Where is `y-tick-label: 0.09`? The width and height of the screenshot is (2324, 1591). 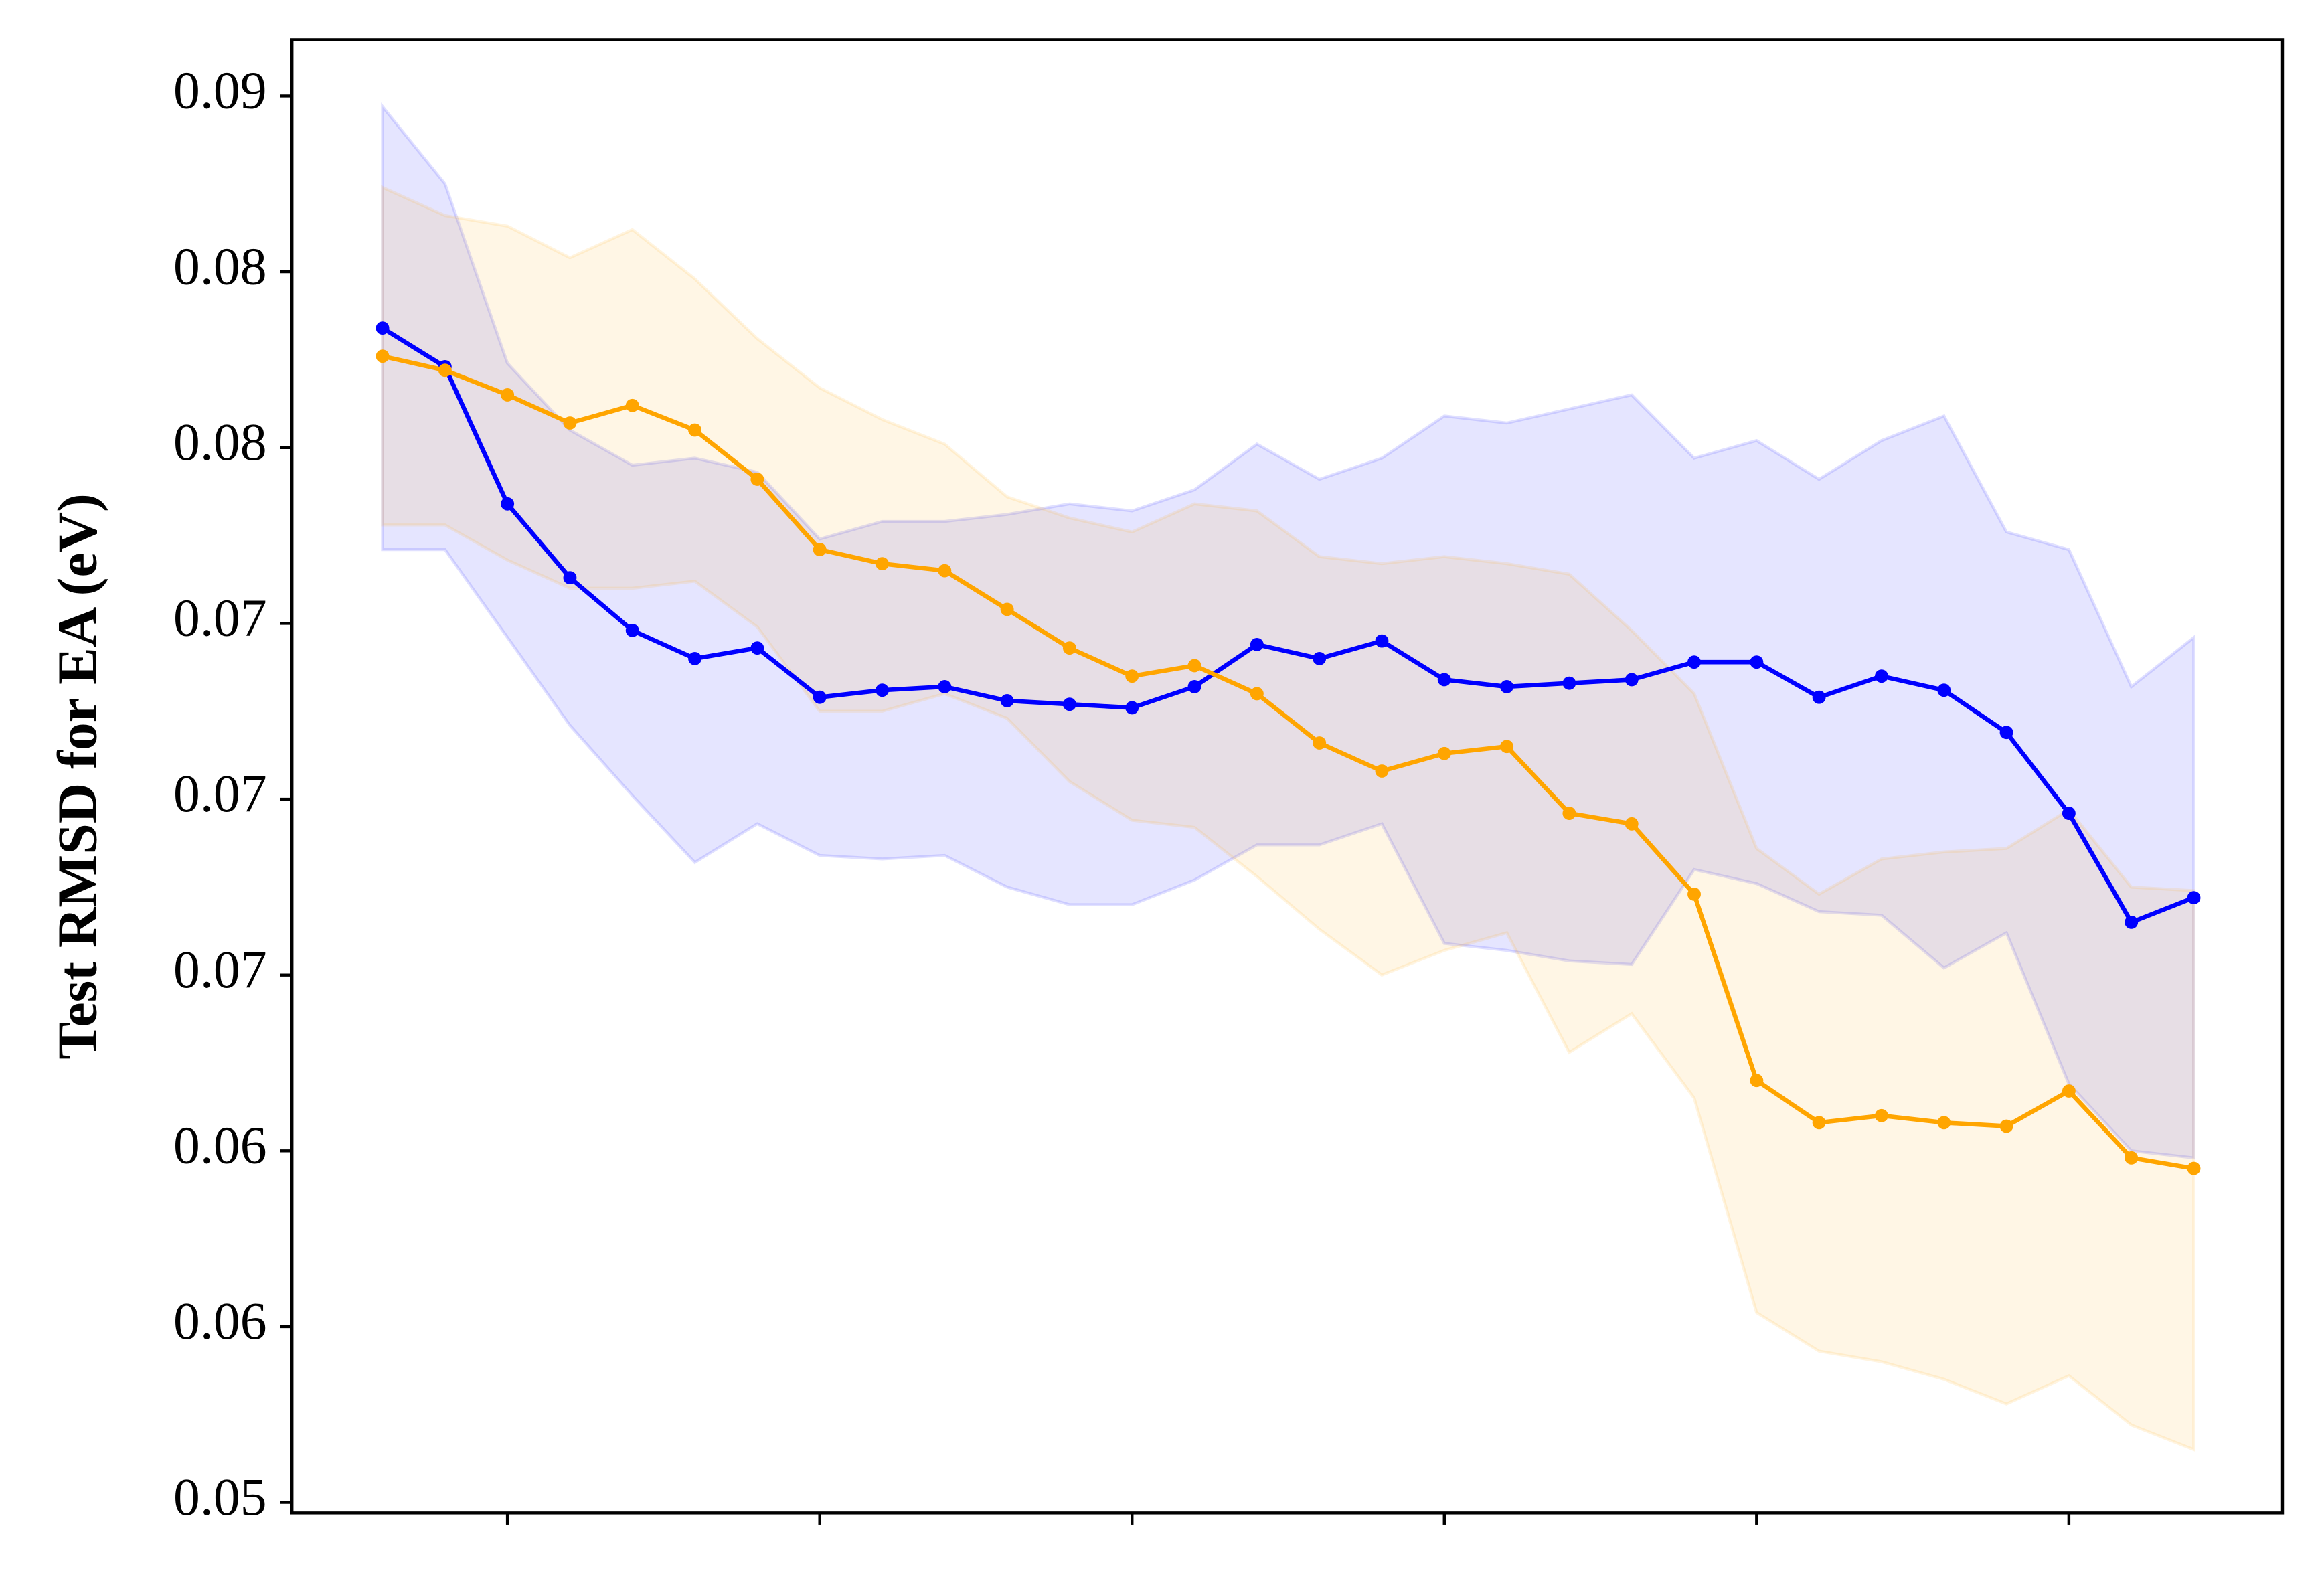
y-tick-label: 0.09 is located at coordinates (219, 91).